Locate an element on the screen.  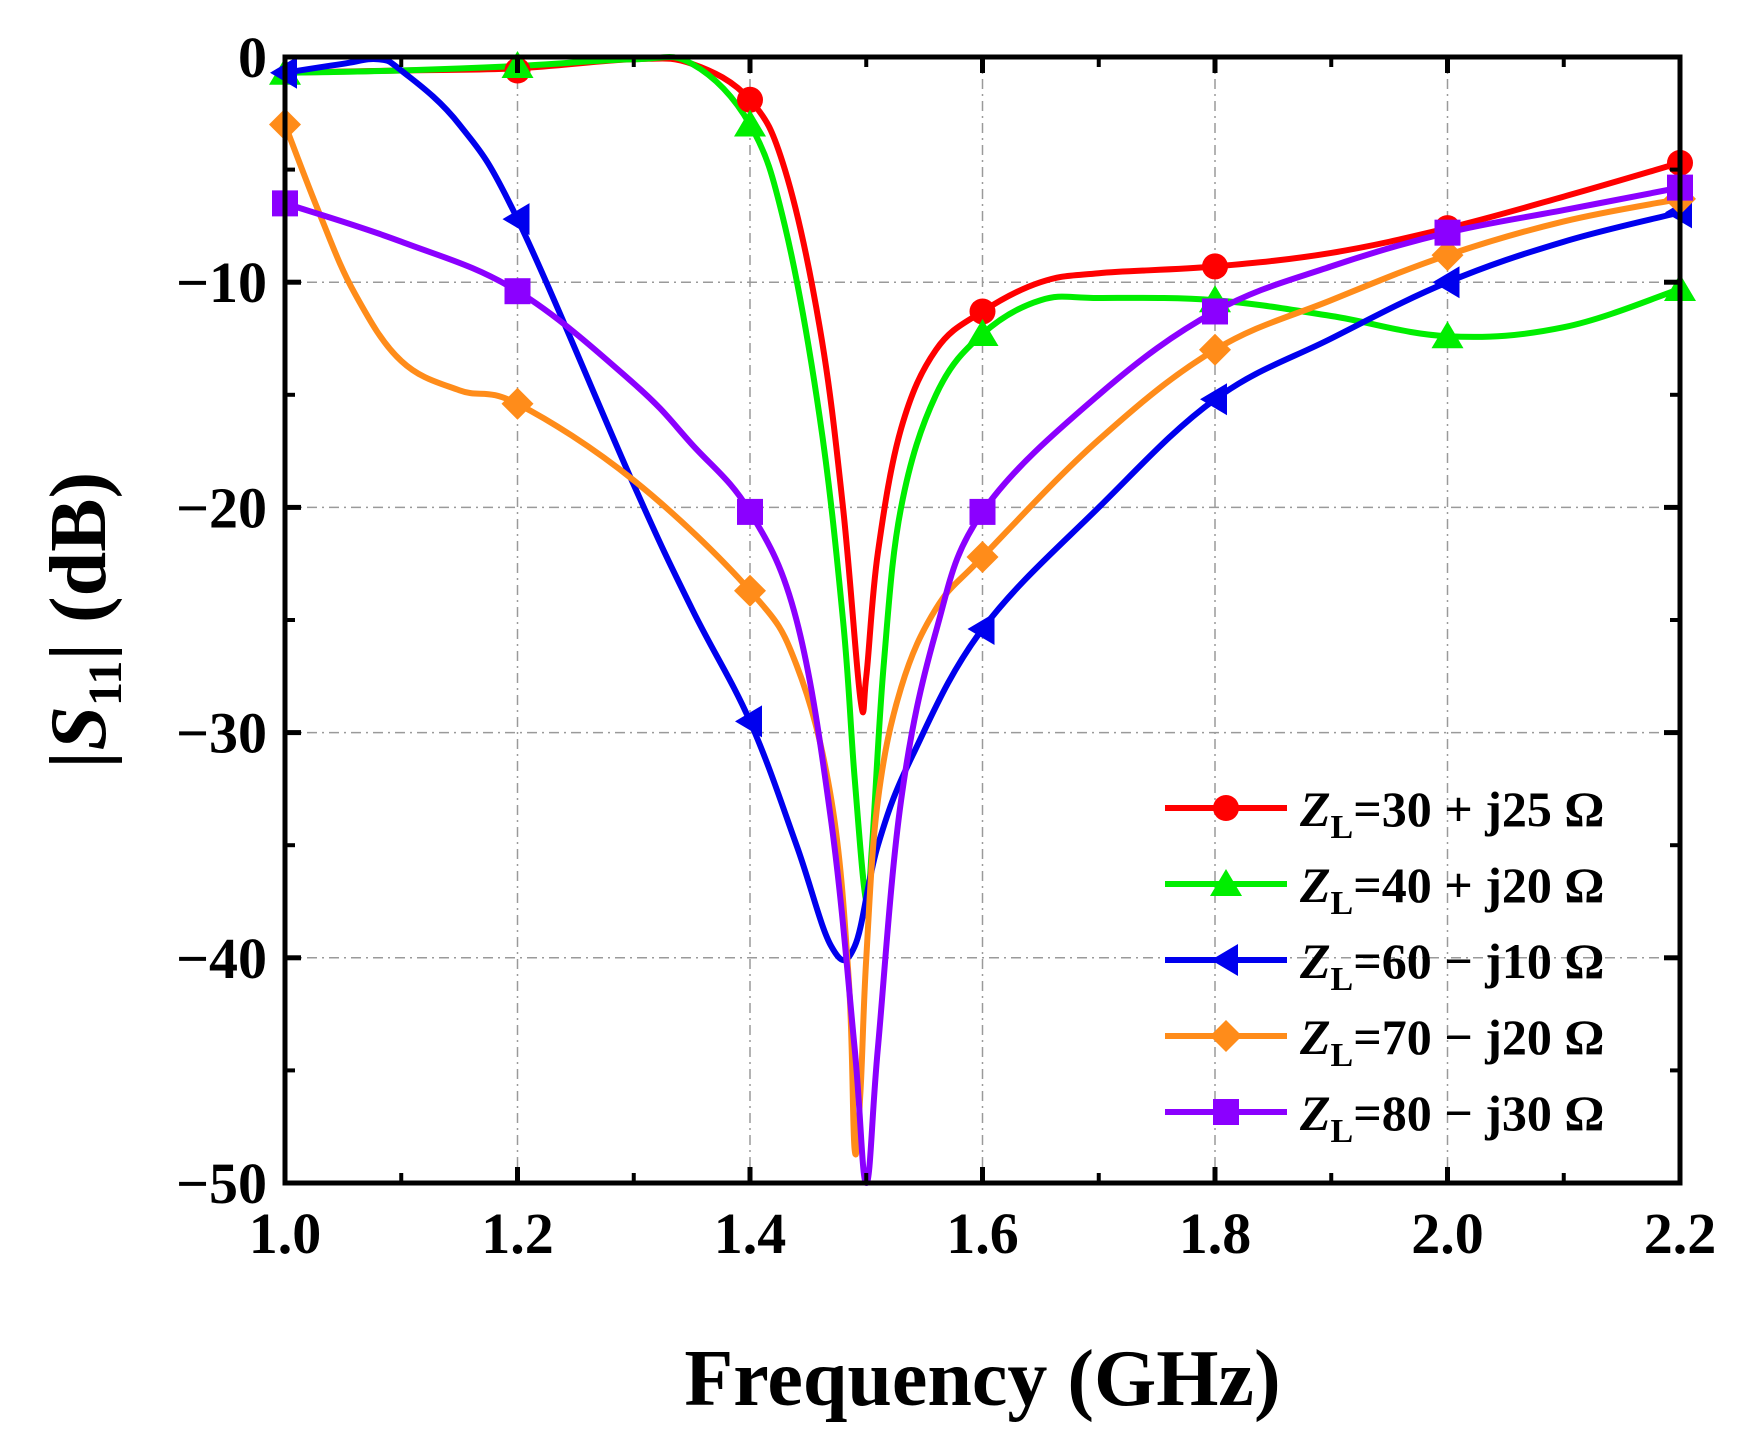
y-tick-label: −20 is located at coordinates (221, 507).